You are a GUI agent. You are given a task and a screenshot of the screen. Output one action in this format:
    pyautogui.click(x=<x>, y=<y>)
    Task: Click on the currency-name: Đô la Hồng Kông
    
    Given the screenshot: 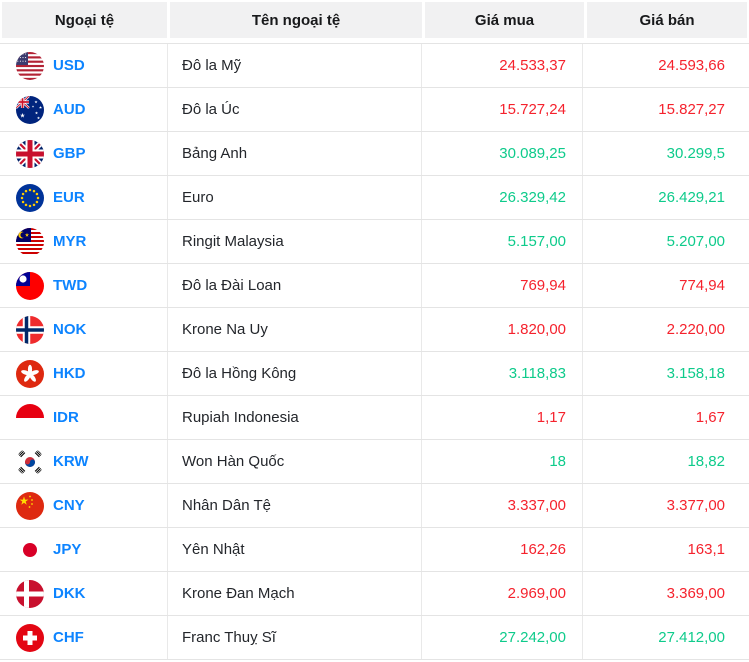 What is the action you would take?
    pyautogui.click(x=294, y=373)
    